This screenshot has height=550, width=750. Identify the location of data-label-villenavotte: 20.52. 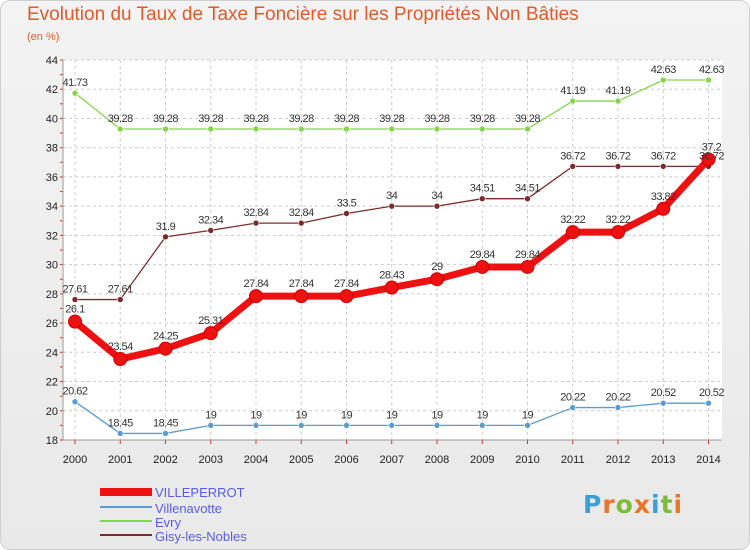
(663, 393).